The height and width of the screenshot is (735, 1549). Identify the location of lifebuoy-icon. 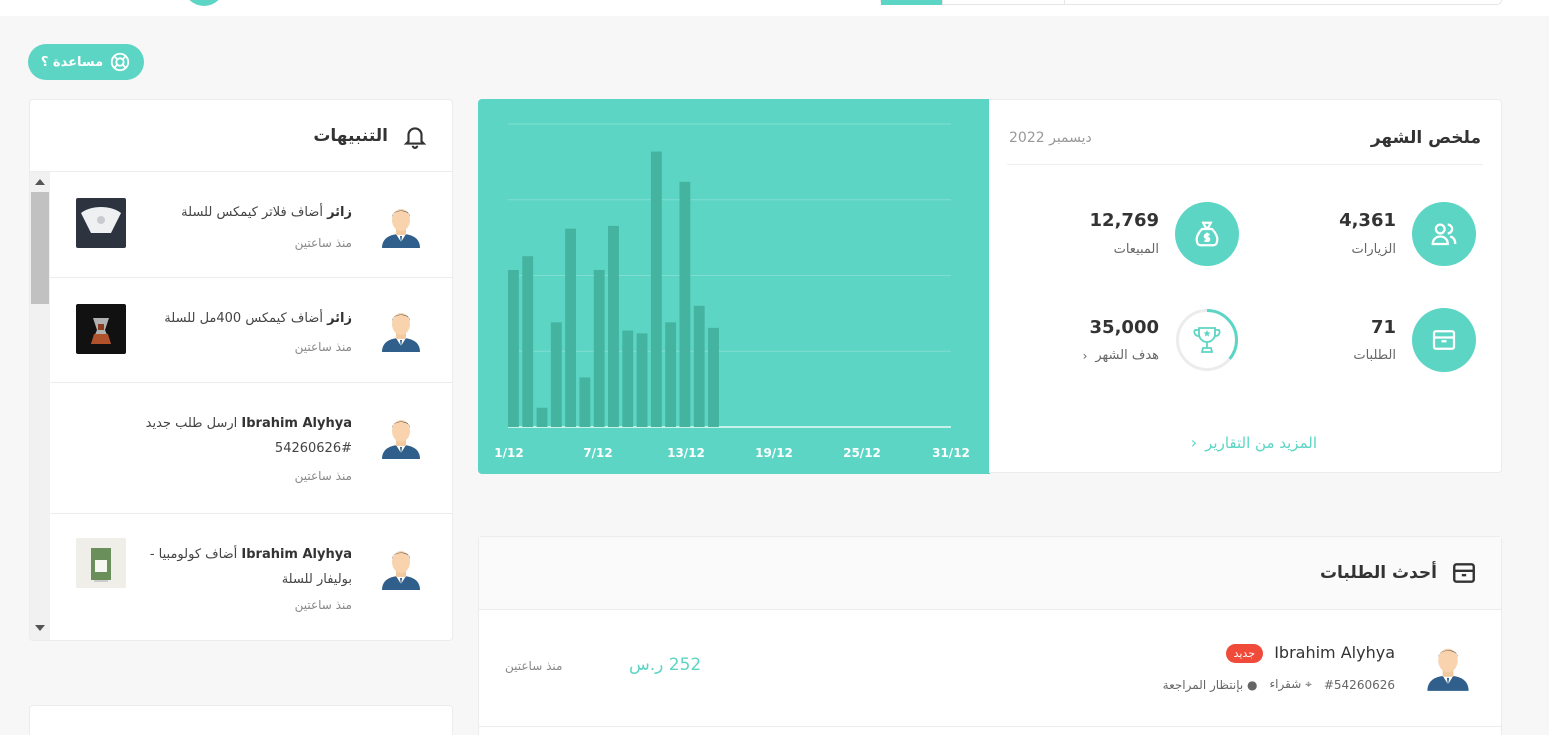
(120, 62).